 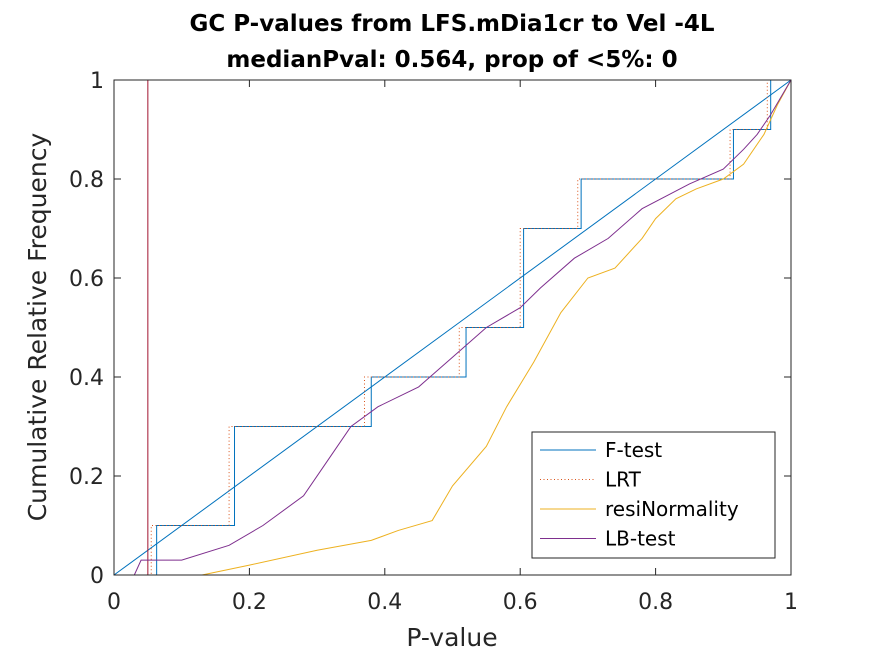 I want to click on chart-subtitle: medianPval: 0.564, prop of <5%: 0, so click(x=451, y=60).